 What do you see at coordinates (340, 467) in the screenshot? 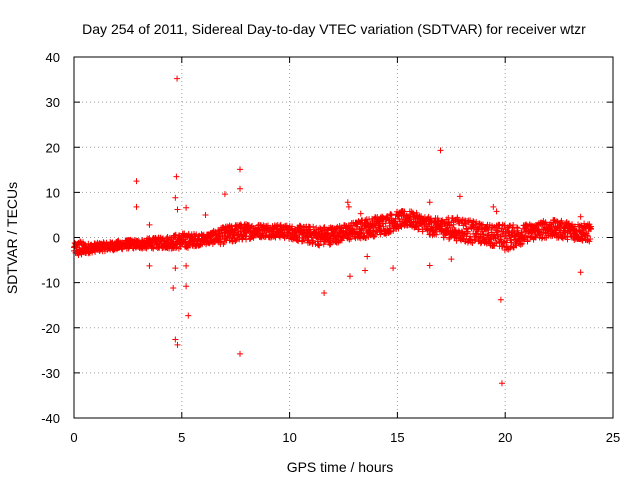
I see `x-axis-label: GPS time / hours` at bounding box center [340, 467].